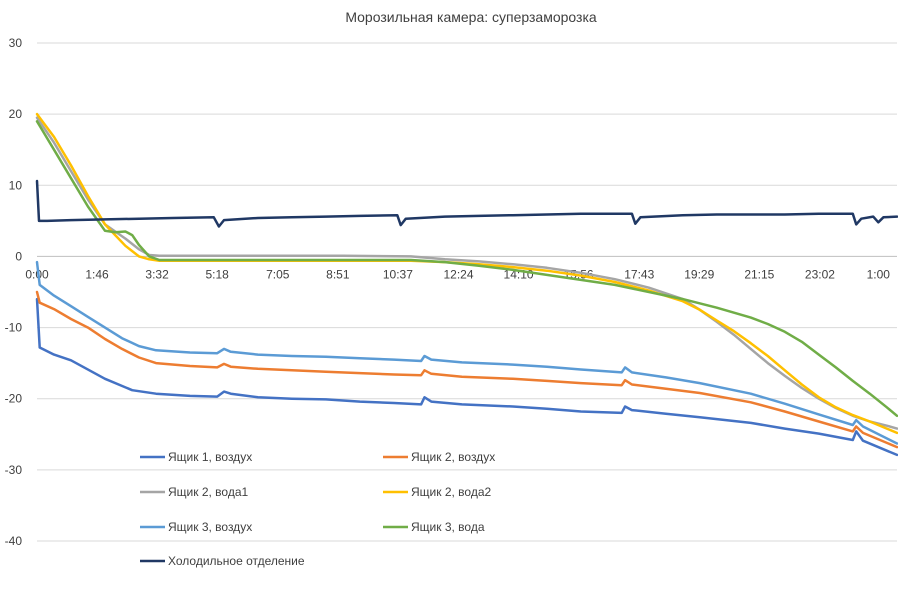 This screenshot has height=600, width=898. What do you see at coordinates (208, 492) in the screenshot?
I see `legend-label: Ящик 2, вода1` at bounding box center [208, 492].